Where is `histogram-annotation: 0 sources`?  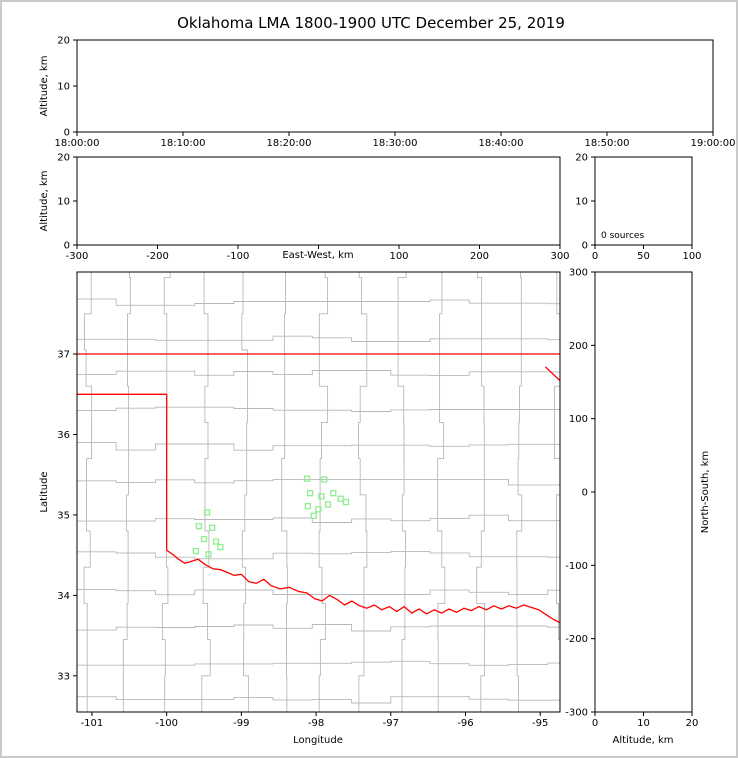
histogram-annotation: 0 sources is located at coordinates (622, 236).